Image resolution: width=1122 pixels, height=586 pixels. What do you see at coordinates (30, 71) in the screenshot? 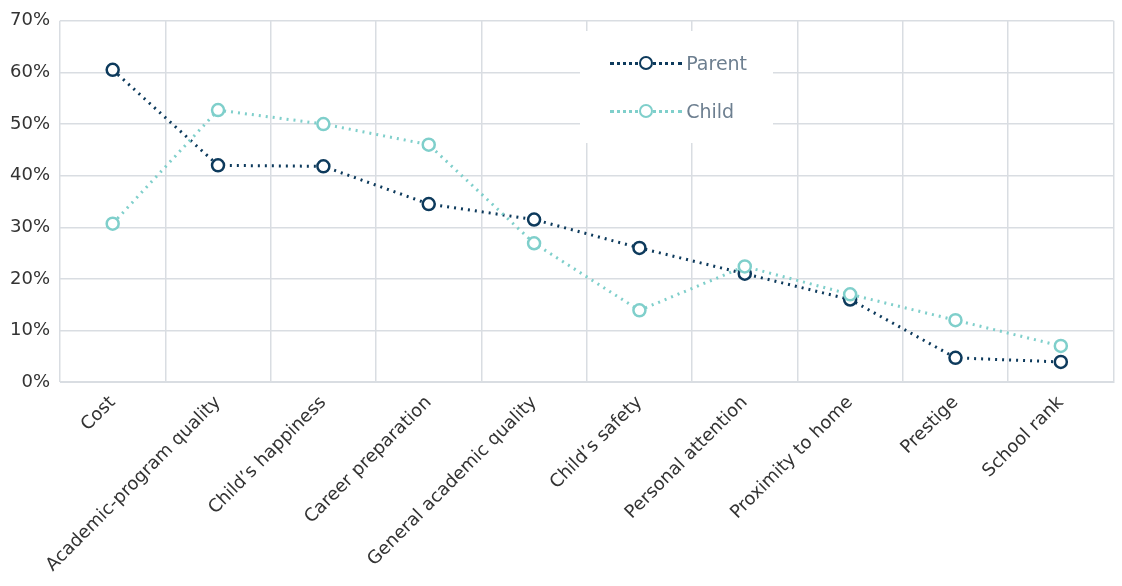
I see `y-tick-label: 60%` at bounding box center [30, 71].